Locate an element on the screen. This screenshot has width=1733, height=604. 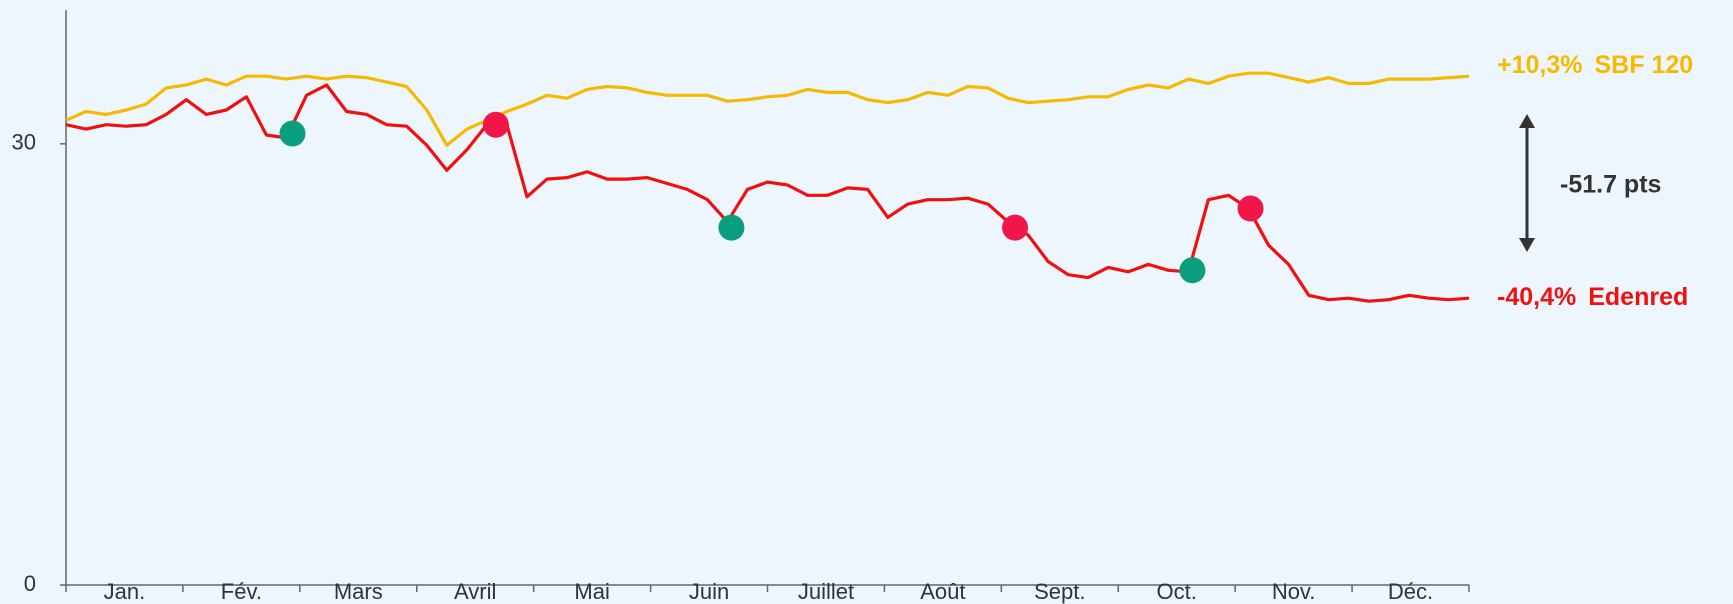
x-tick-label: Sept. is located at coordinates (1059, 591).